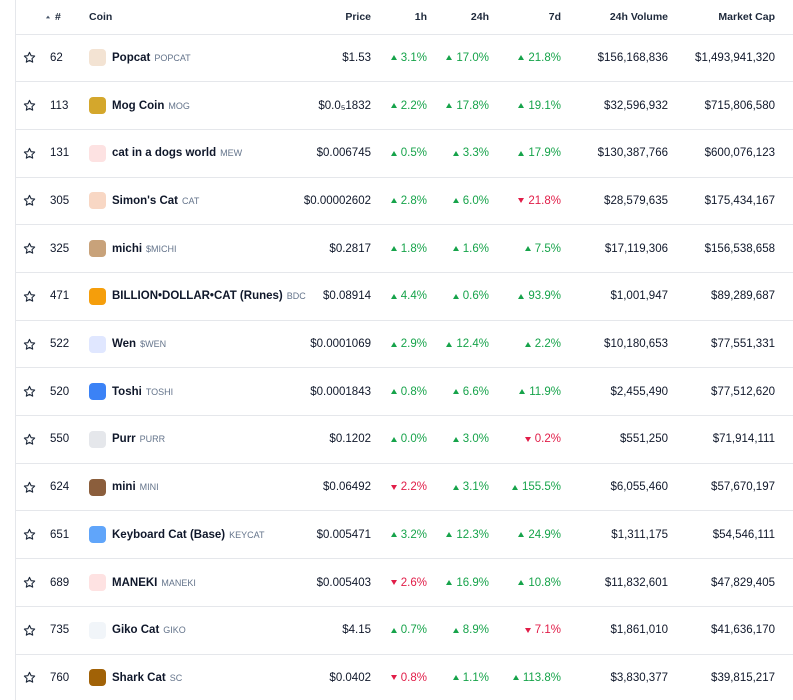 This screenshot has height=700, width=793. I want to click on coin-name: Giko Cat, so click(136, 630).